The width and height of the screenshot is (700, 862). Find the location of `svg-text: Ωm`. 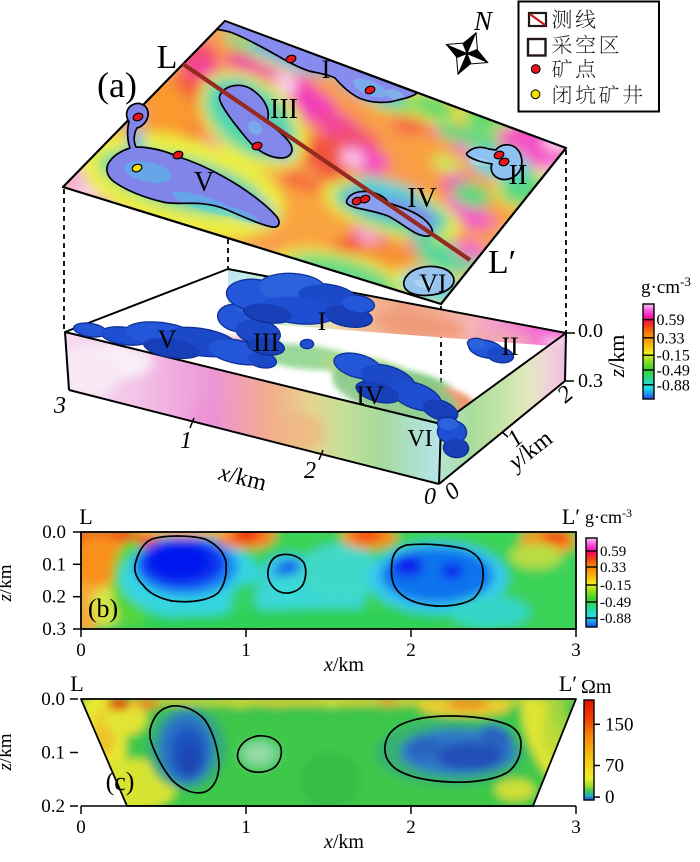

svg-text: Ωm is located at coordinates (596, 687).